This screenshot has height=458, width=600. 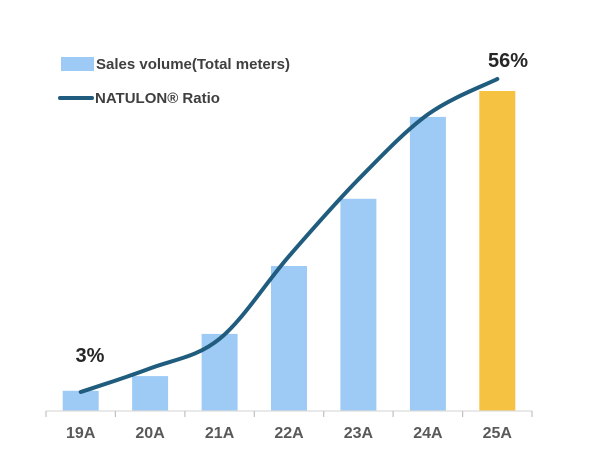 What do you see at coordinates (77, 64) in the screenshot?
I see `bar-series-swatch-icon` at bounding box center [77, 64].